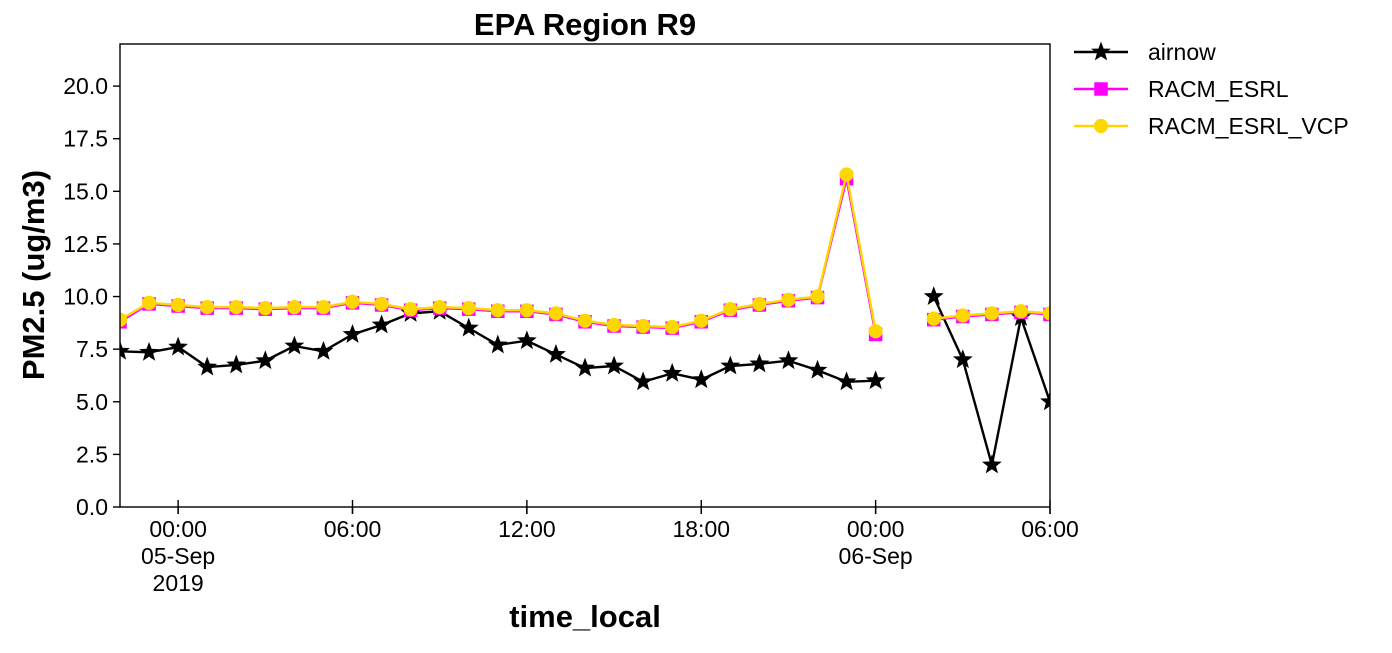 The height and width of the screenshot is (653, 1392). I want to click on y-tick-label: 15.0, so click(85, 191).